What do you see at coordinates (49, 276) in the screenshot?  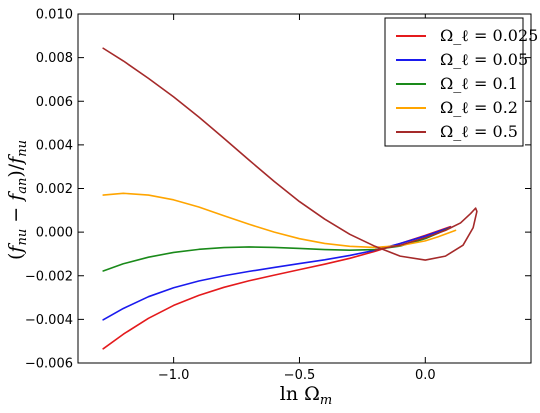 I see `y-tick-label: −0.002` at bounding box center [49, 276].